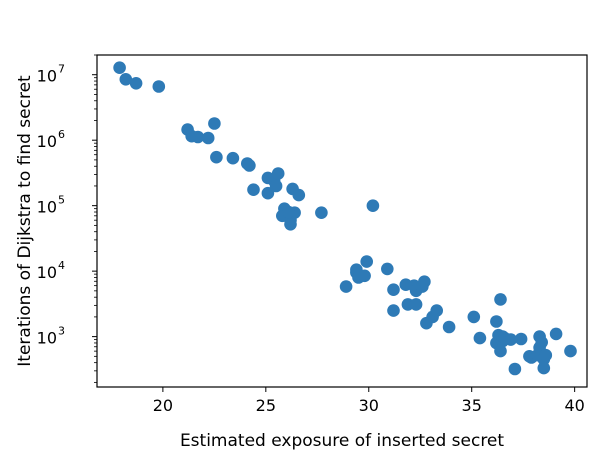 The width and height of the screenshot is (608, 457). What do you see at coordinates (51, 74) in the screenshot?
I see `y-tick-label: 10⁷` at bounding box center [51, 74].